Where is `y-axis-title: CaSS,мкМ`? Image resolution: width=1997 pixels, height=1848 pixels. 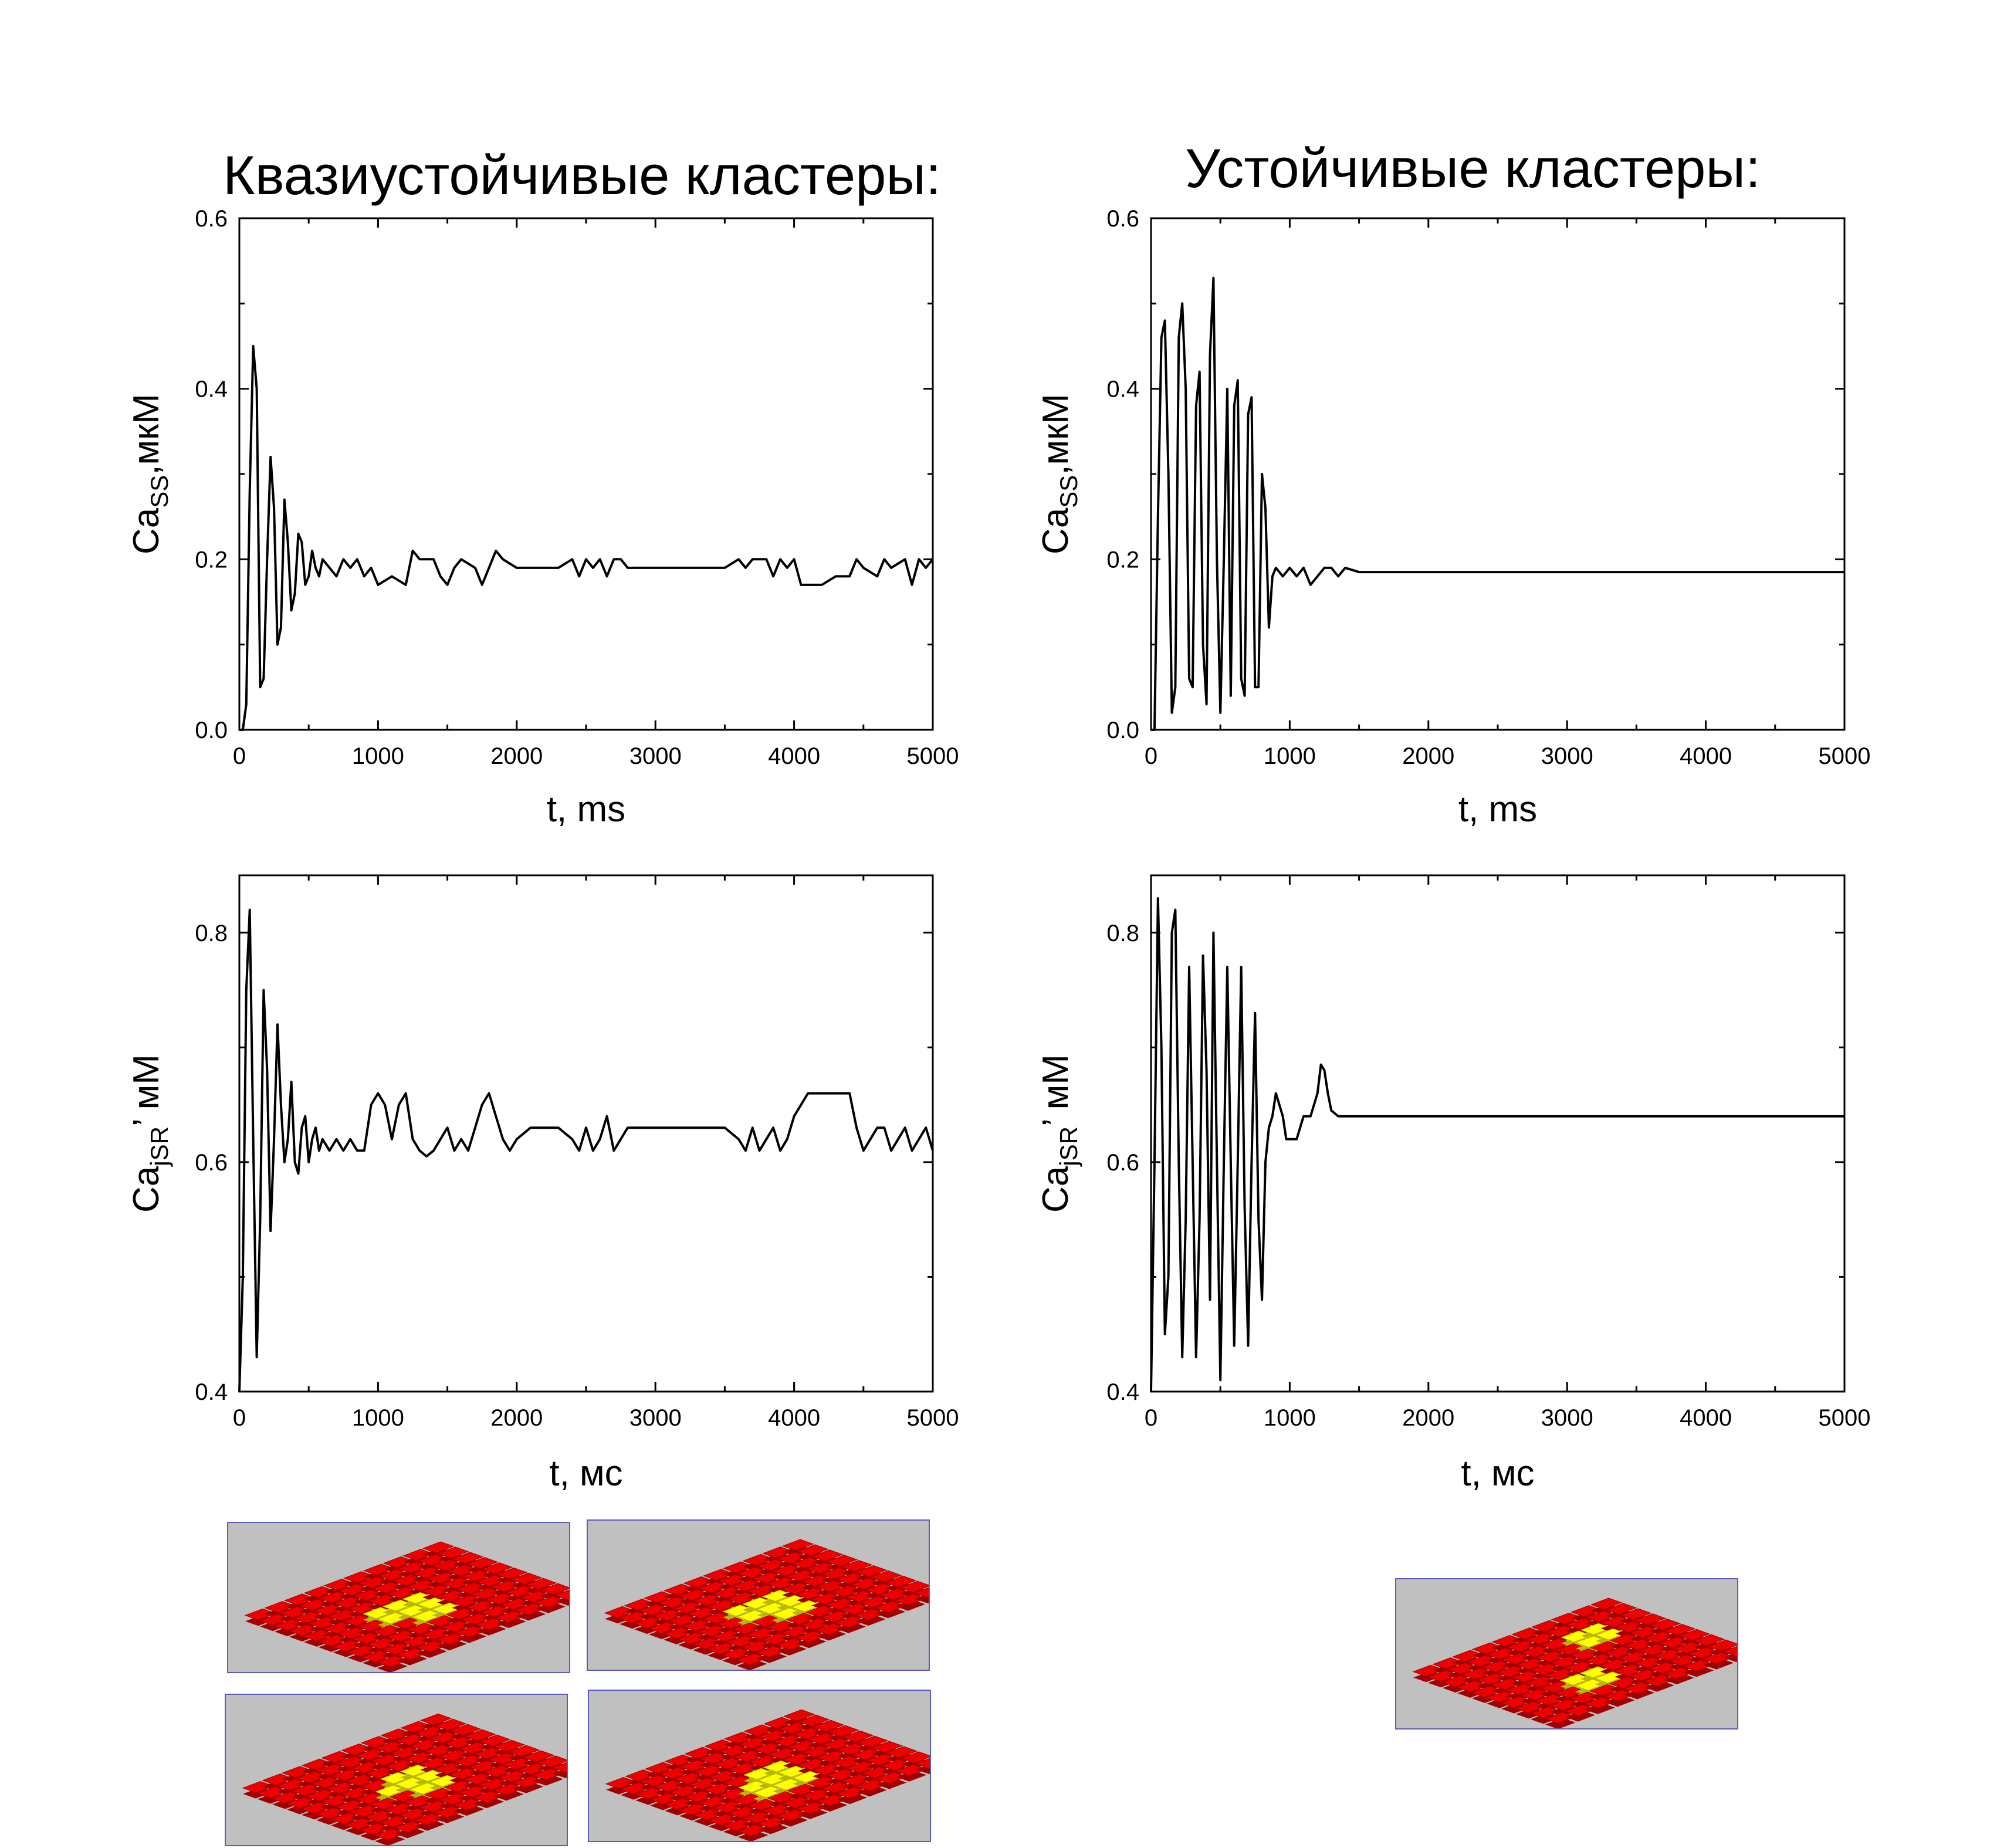
y-axis-title: CaSS,мкМ is located at coordinates (1058, 474).